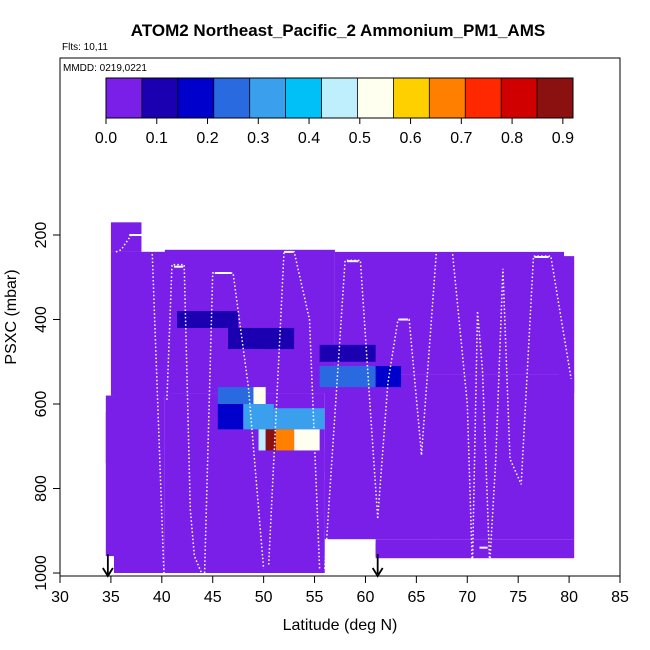  I want to click on colorbar, so click(339, 98).